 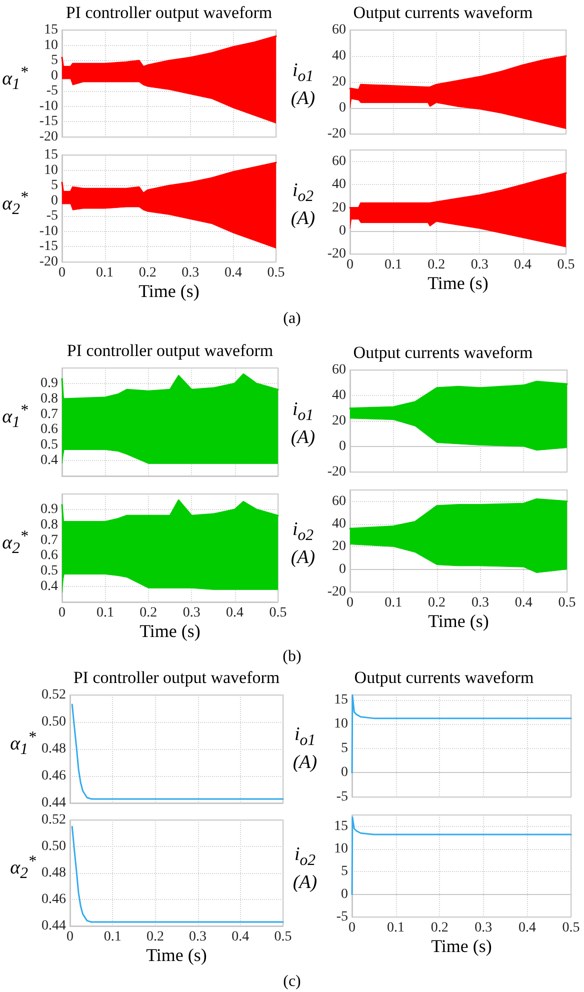 What do you see at coordinates (54, 926) in the screenshot?
I see `y-tick-label: 0.44` at bounding box center [54, 926].